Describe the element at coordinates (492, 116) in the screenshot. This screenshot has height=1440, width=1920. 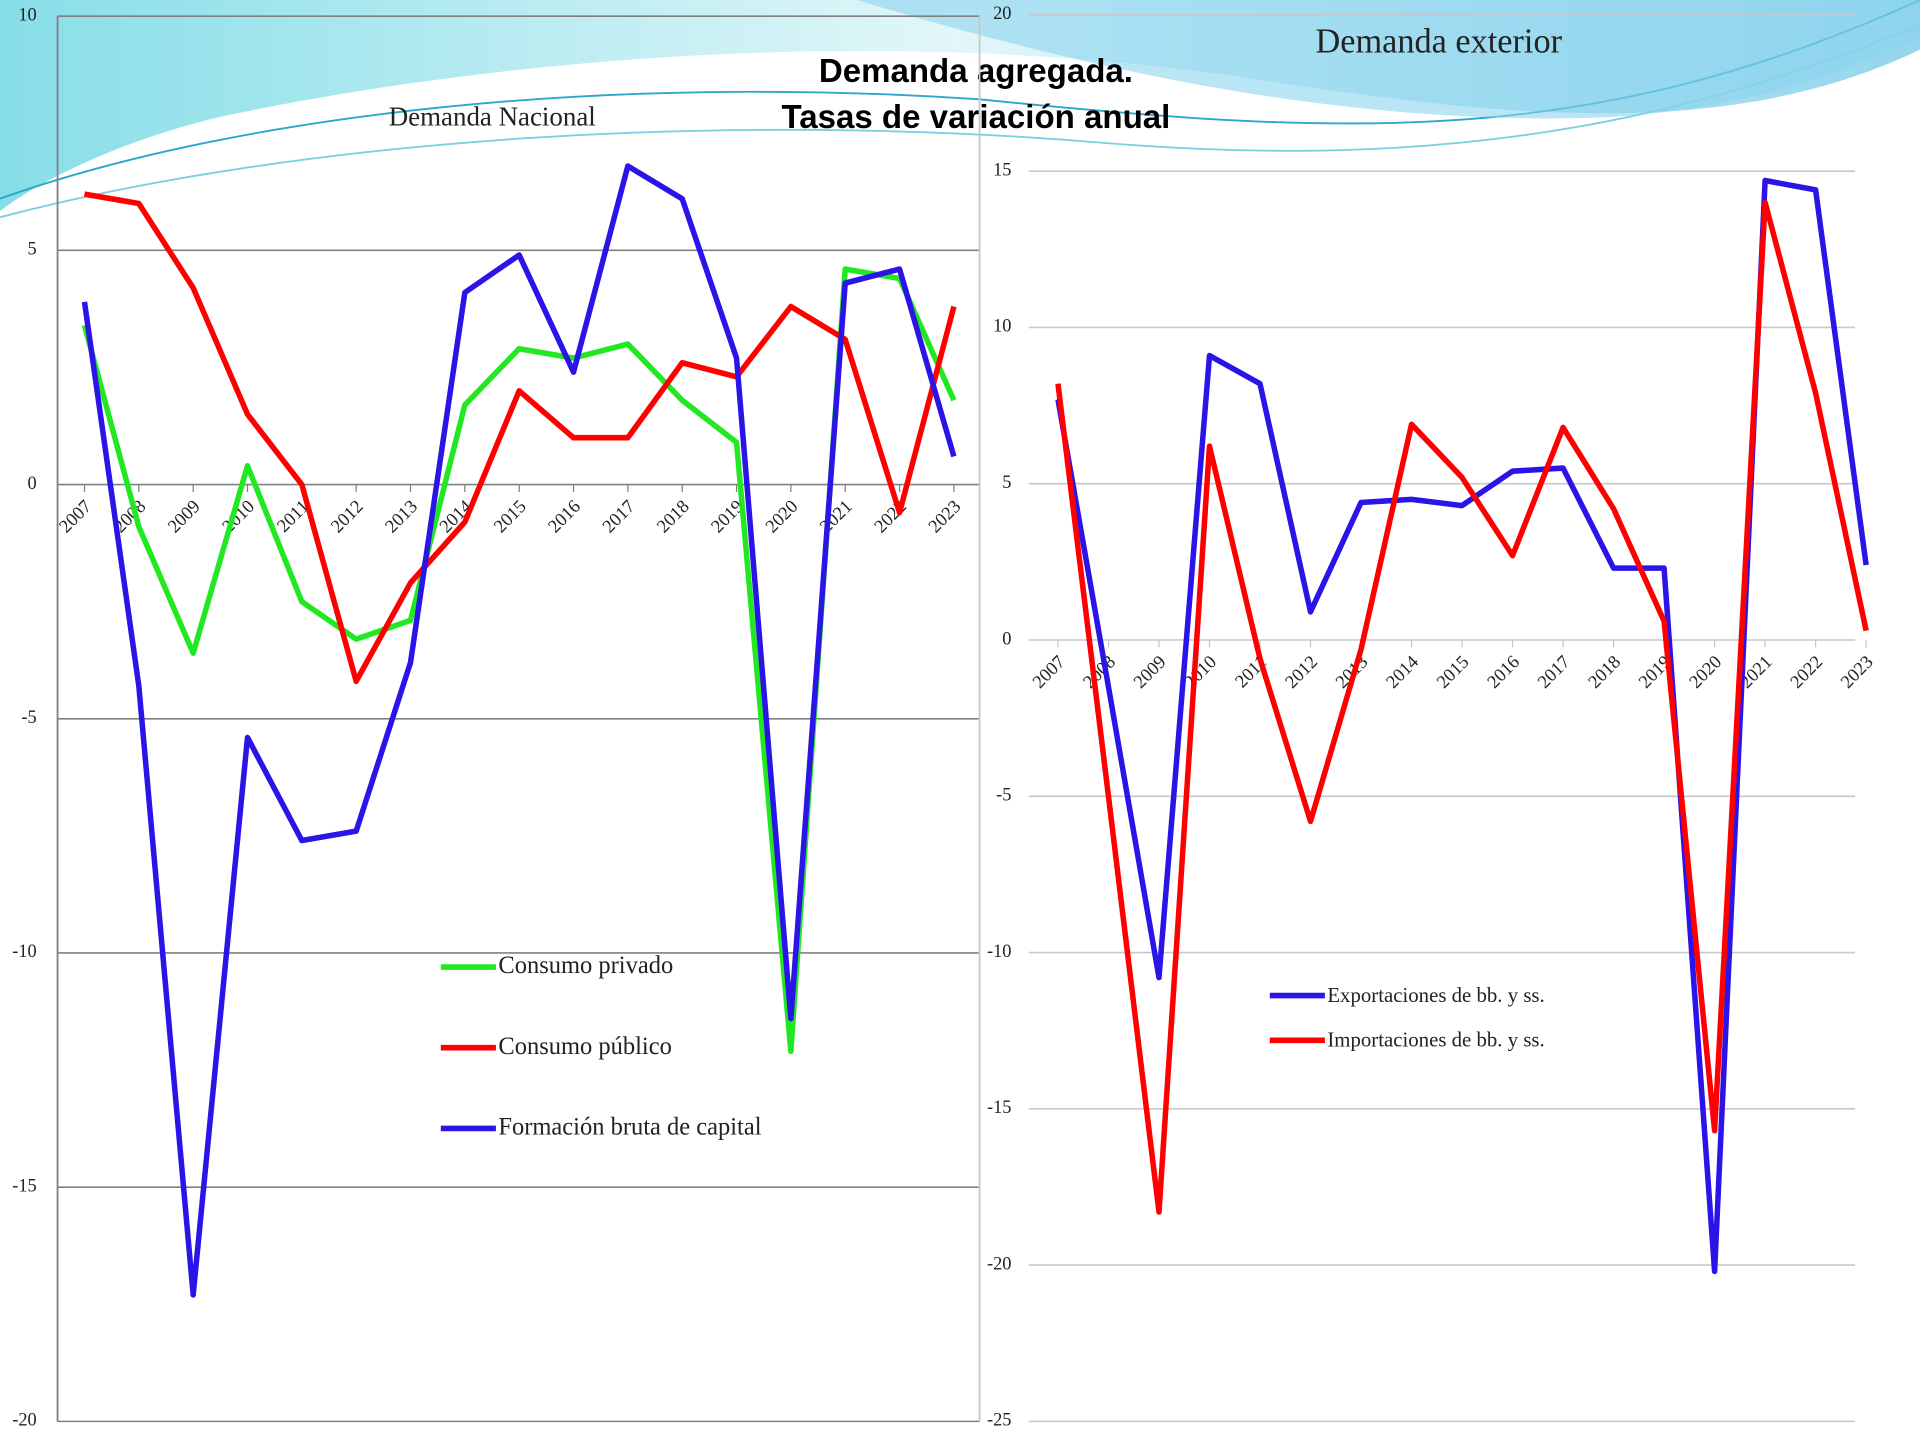
I see `chart-title: Demanda Nacional` at that location.